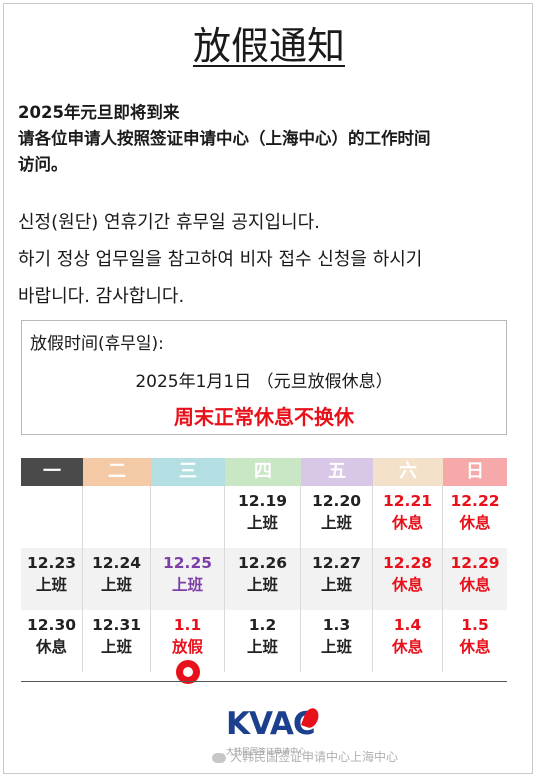 This screenshot has height=779, width=538. What do you see at coordinates (188, 472) in the screenshot?
I see `weekday-header-wed: 三` at bounding box center [188, 472].